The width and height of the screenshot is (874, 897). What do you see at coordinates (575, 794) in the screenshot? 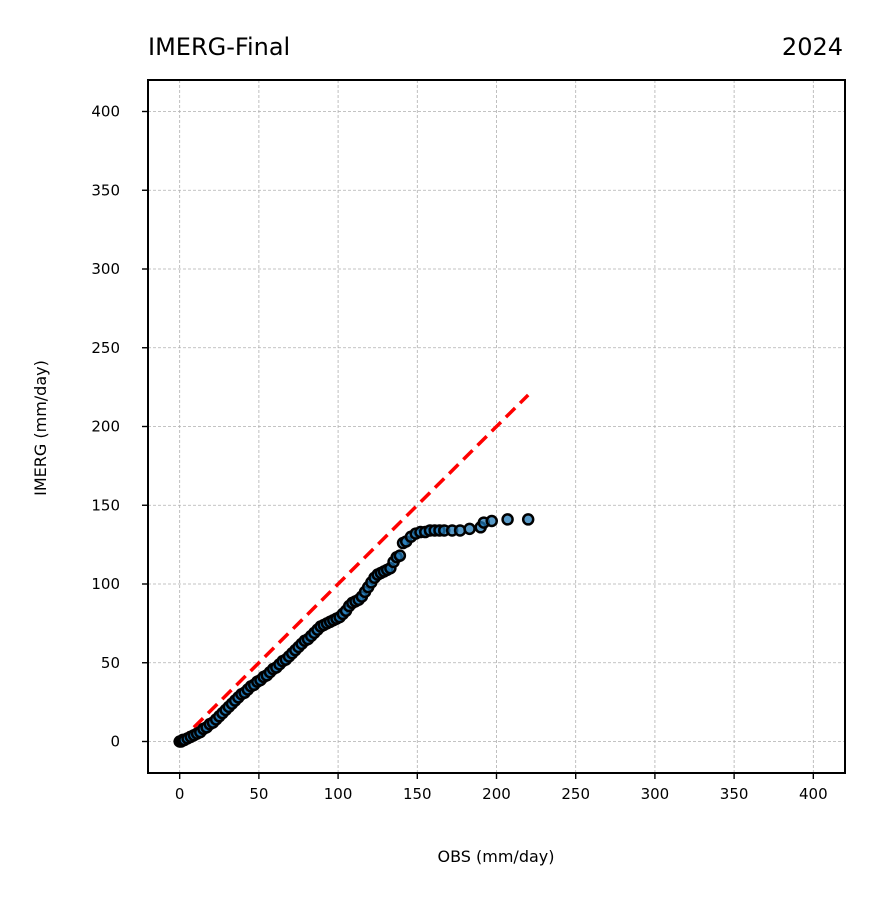
I see `x-tick-label: 250` at bounding box center [575, 794].